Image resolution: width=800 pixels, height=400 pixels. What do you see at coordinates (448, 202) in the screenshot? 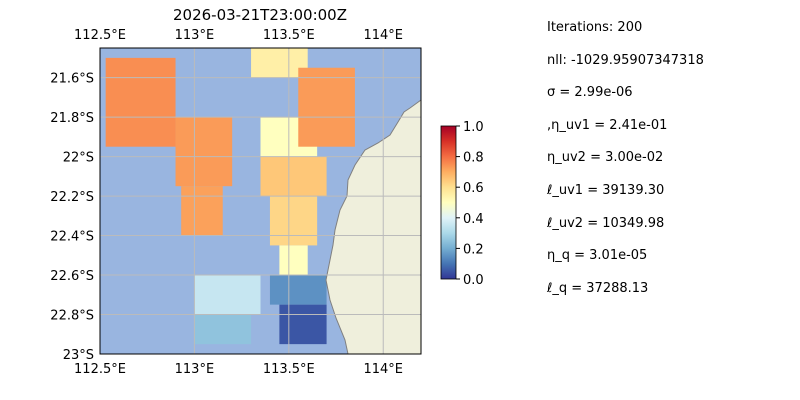
I see `colorbar-gradient` at bounding box center [448, 202].